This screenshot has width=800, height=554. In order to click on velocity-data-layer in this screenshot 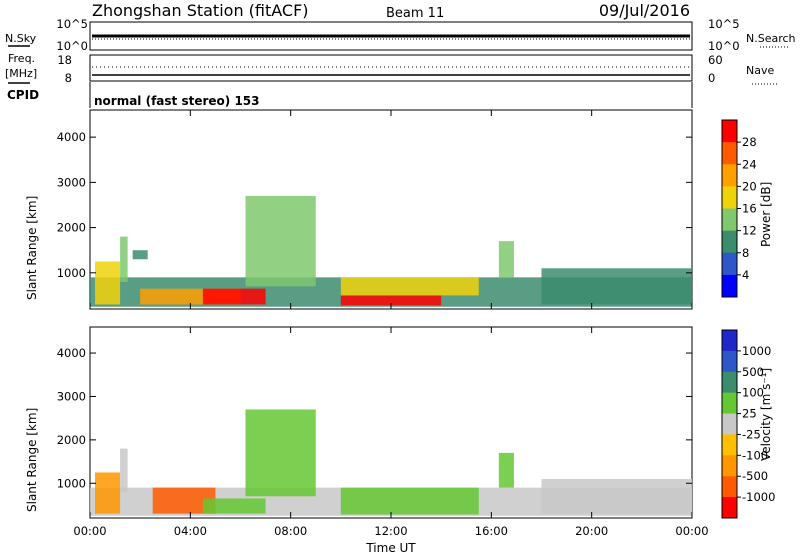, I will do `click(391, 462)`.